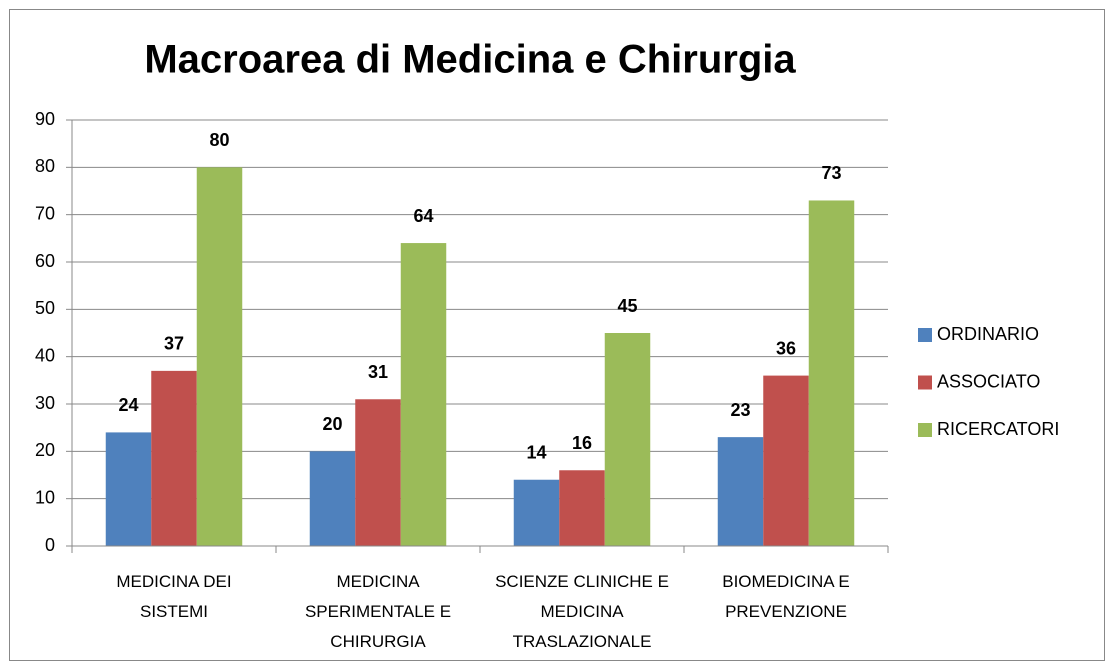 The height and width of the screenshot is (670, 1114). What do you see at coordinates (988, 334) in the screenshot?
I see `legend-label: ORDINARIO` at bounding box center [988, 334].